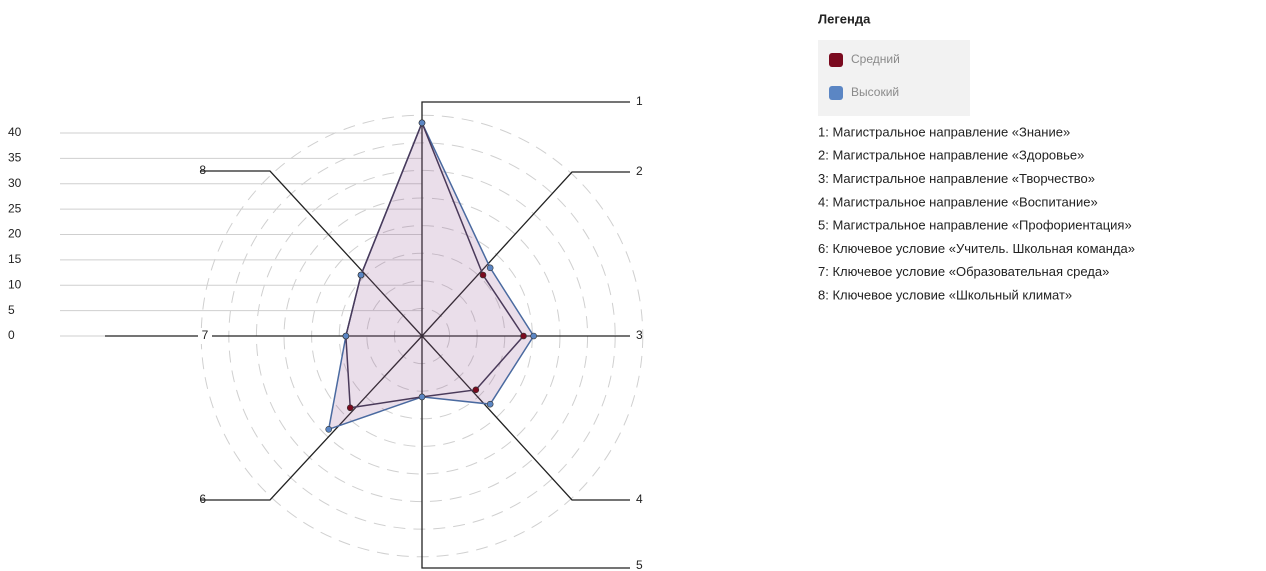  What do you see at coordinates (11, 310) in the screenshot?
I see `r-tick-label: 5` at bounding box center [11, 310].